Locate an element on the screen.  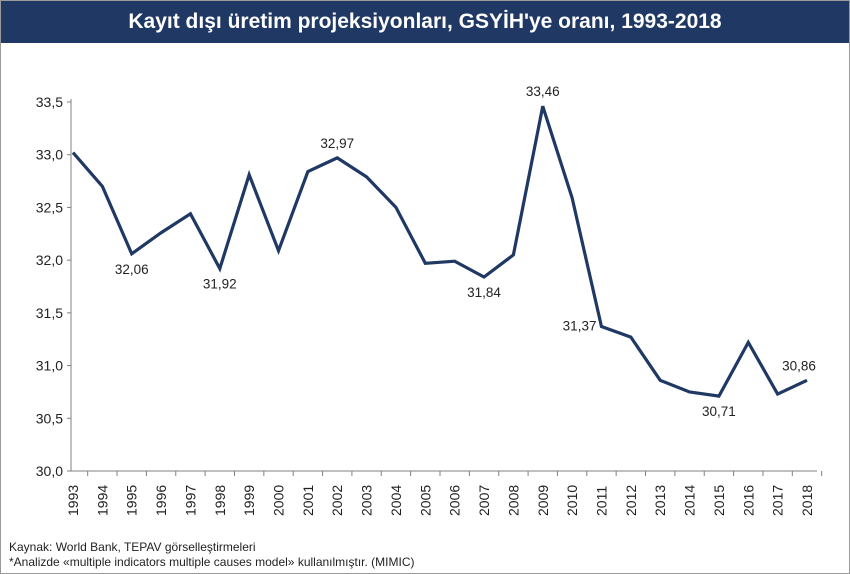
x-tick-label: 2011 is located at coordinates (601, 501).